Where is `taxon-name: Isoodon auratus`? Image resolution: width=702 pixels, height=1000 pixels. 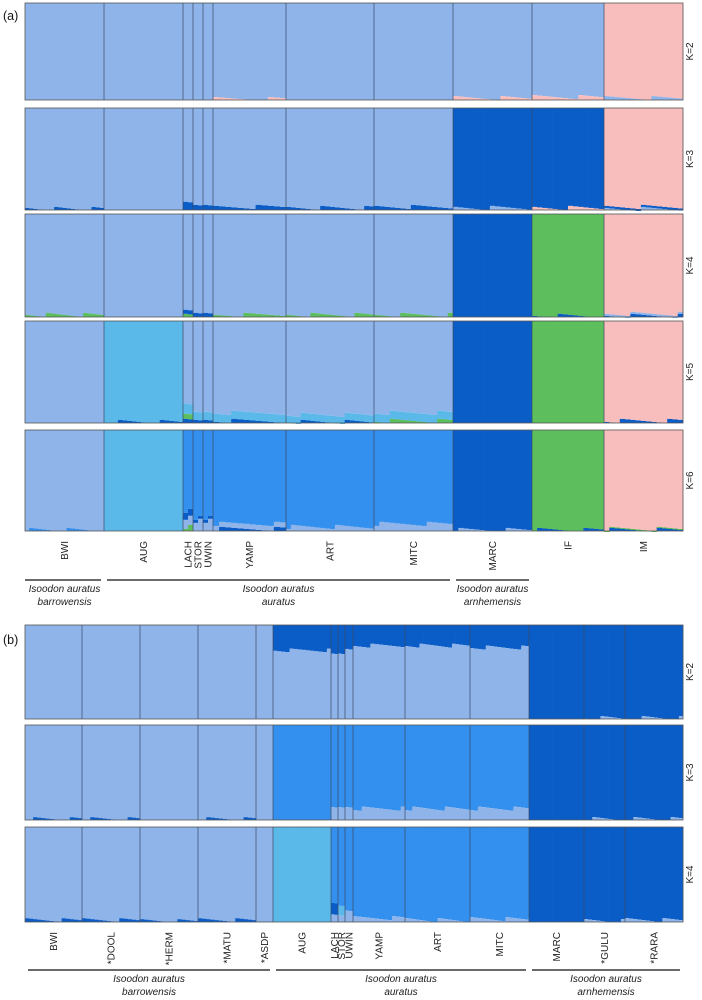
taxon-name: Isoodon auratus is located at coordinates (279, 589).